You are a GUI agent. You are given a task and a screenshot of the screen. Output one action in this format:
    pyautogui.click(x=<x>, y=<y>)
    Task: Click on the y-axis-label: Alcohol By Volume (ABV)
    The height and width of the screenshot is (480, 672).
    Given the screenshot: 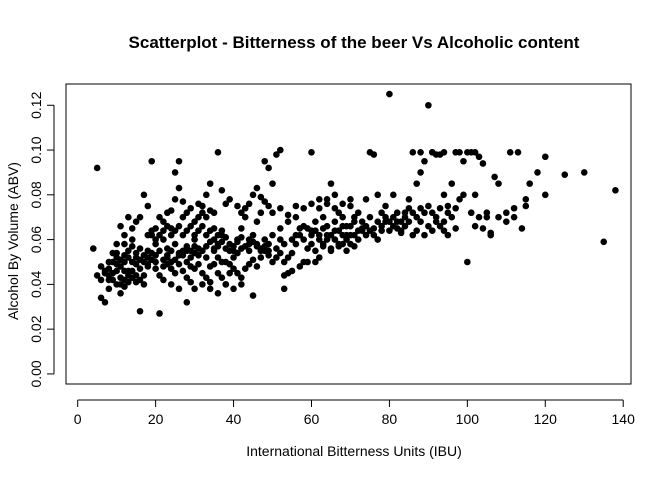 What is the action you would take?
    pyautogui.click(x=13, y=241)
    